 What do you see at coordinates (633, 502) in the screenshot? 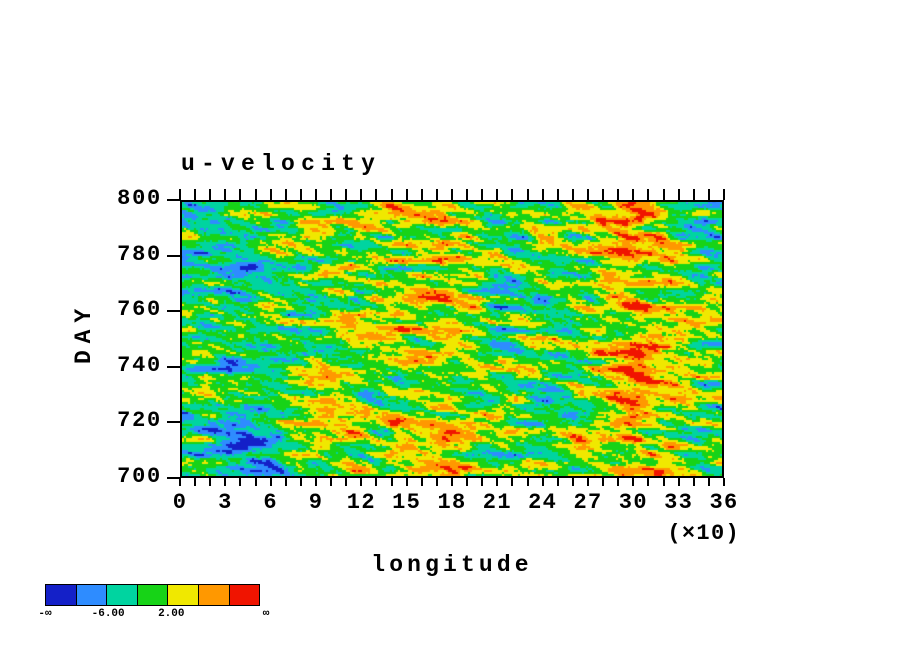
I see `x-tick-label: 30` at bounding box center [633, 502].